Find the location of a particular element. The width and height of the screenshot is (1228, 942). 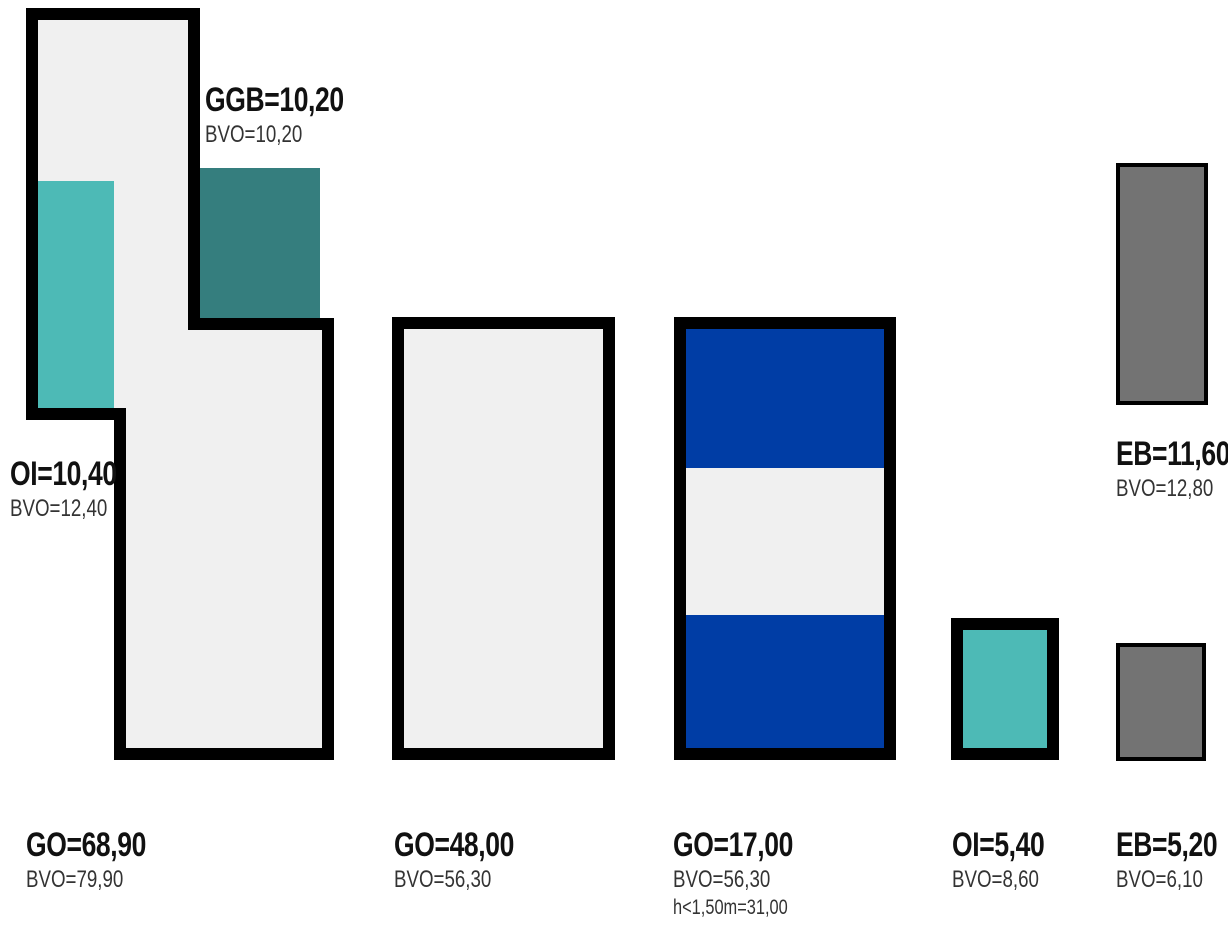

eb-top-block is located at coordinates (1162, 284).